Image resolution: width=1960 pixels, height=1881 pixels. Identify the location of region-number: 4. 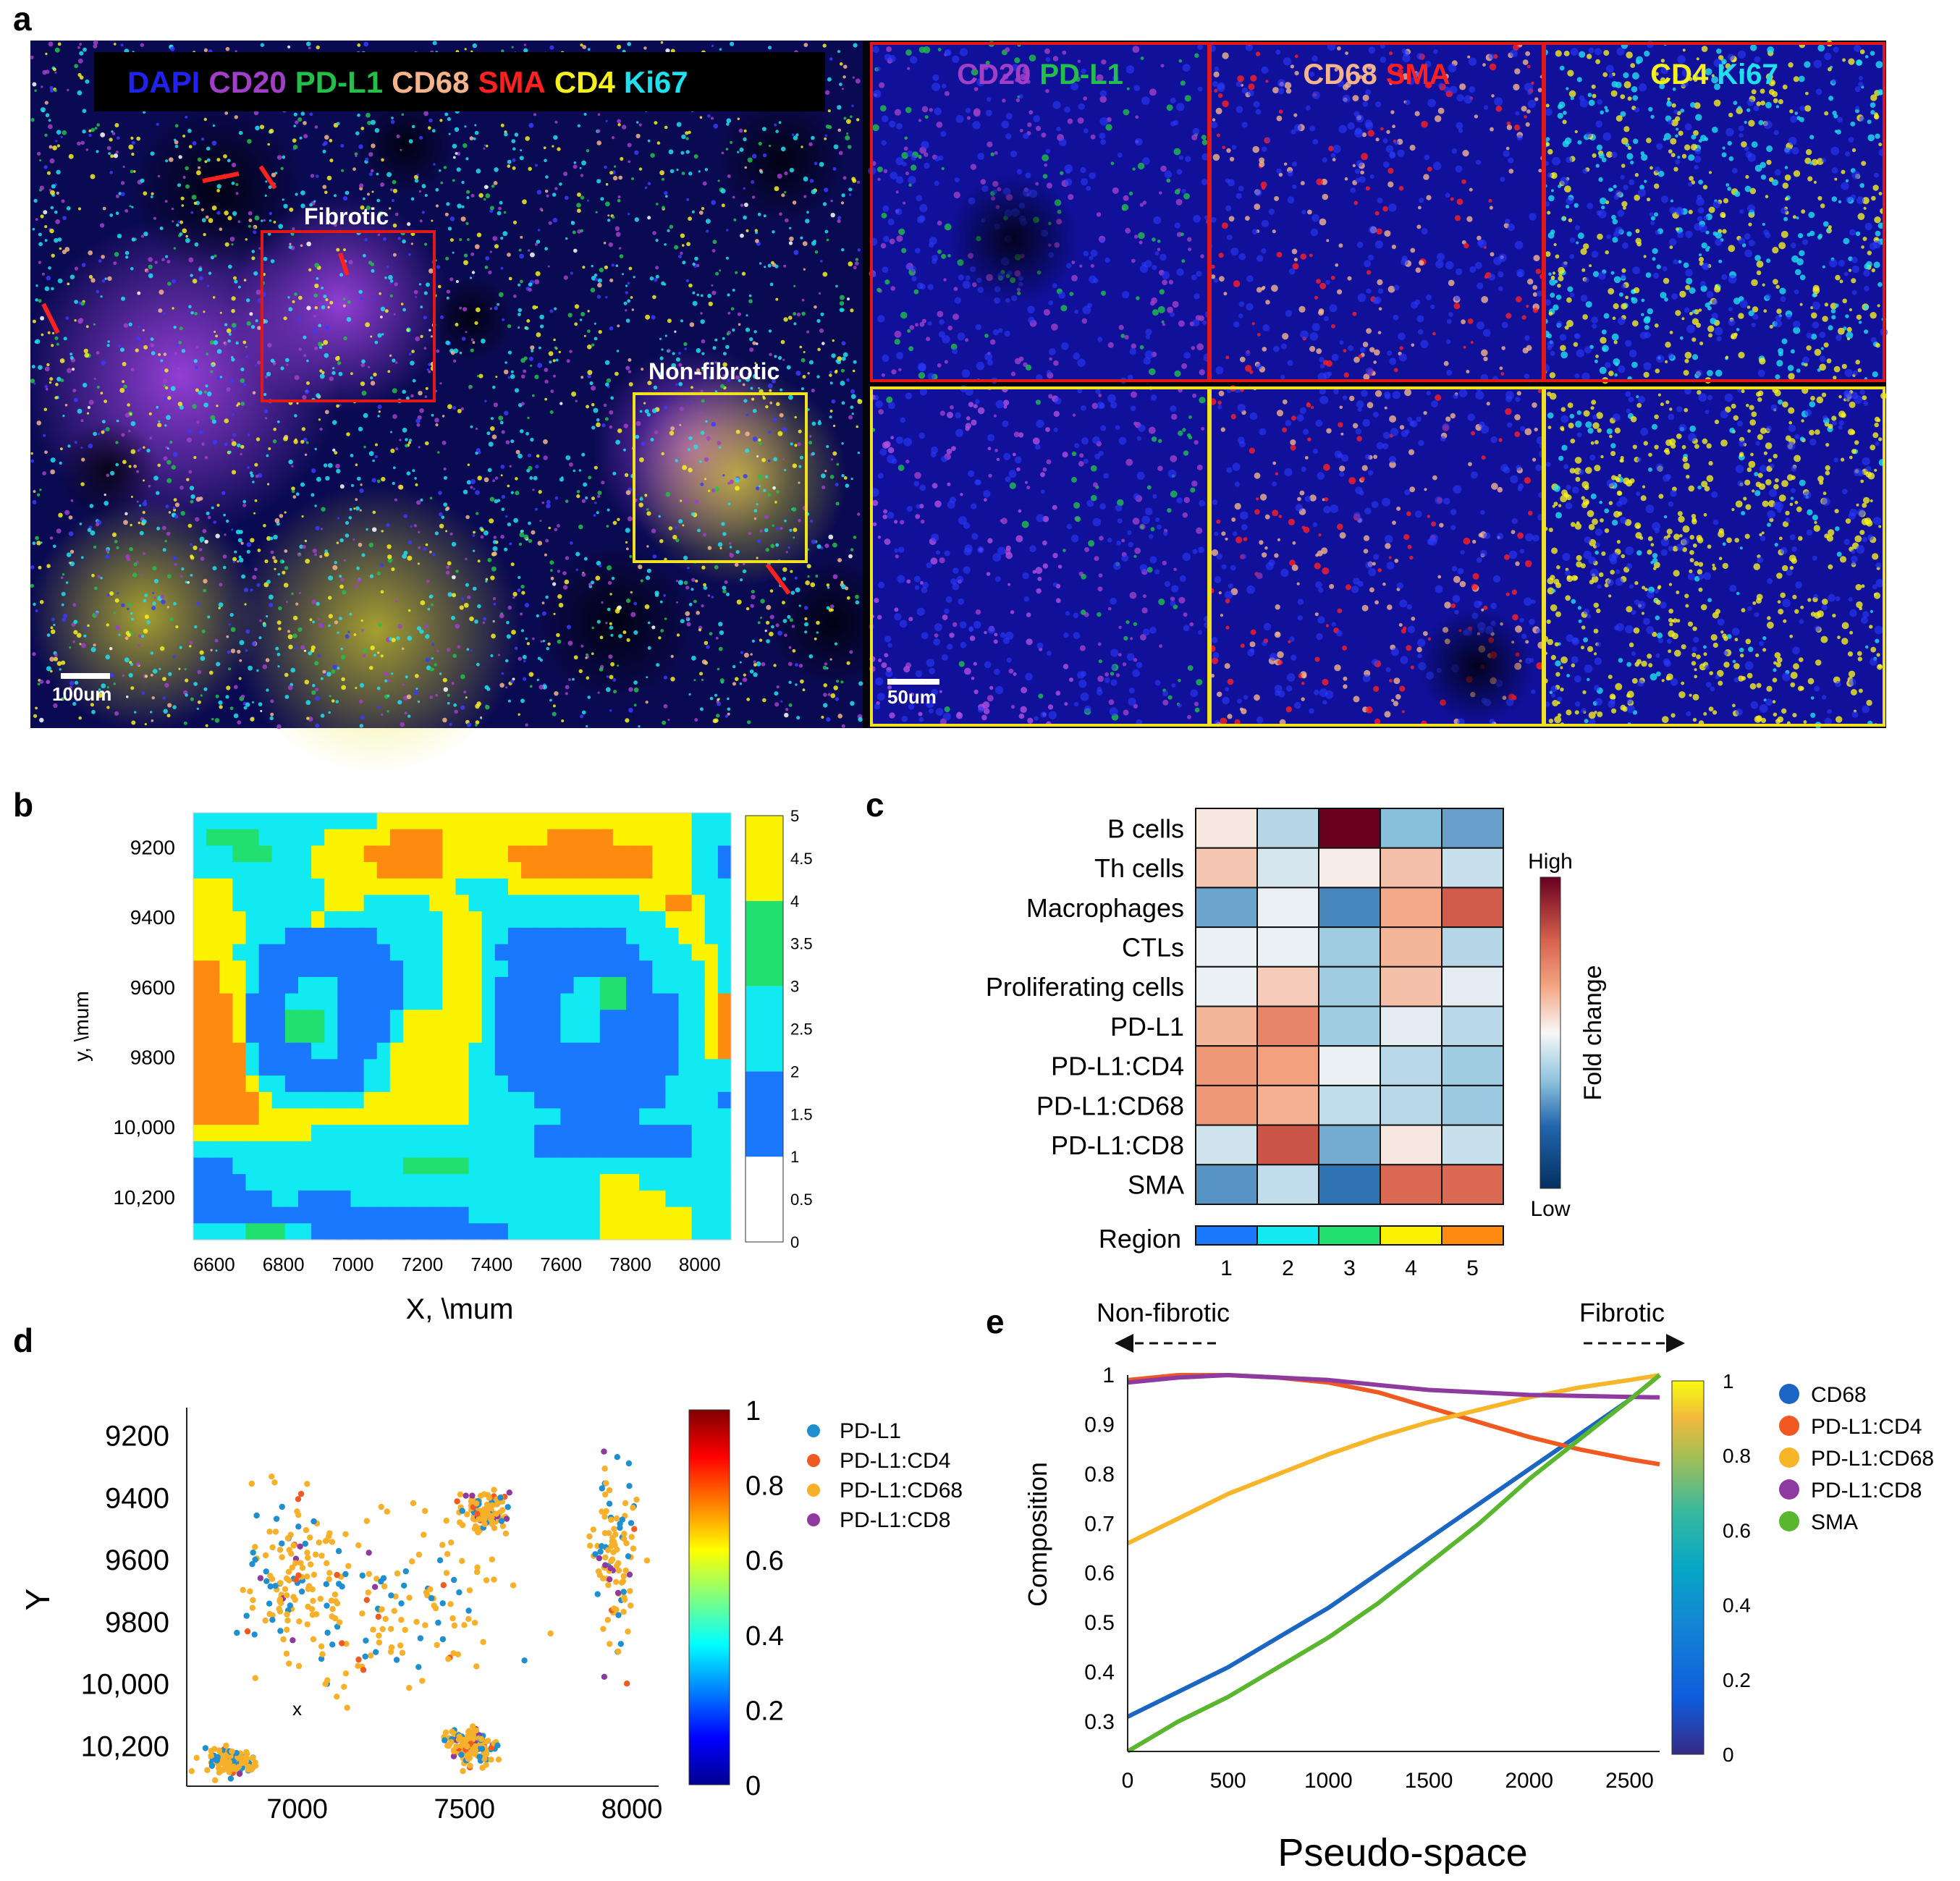
(1411, 1268).